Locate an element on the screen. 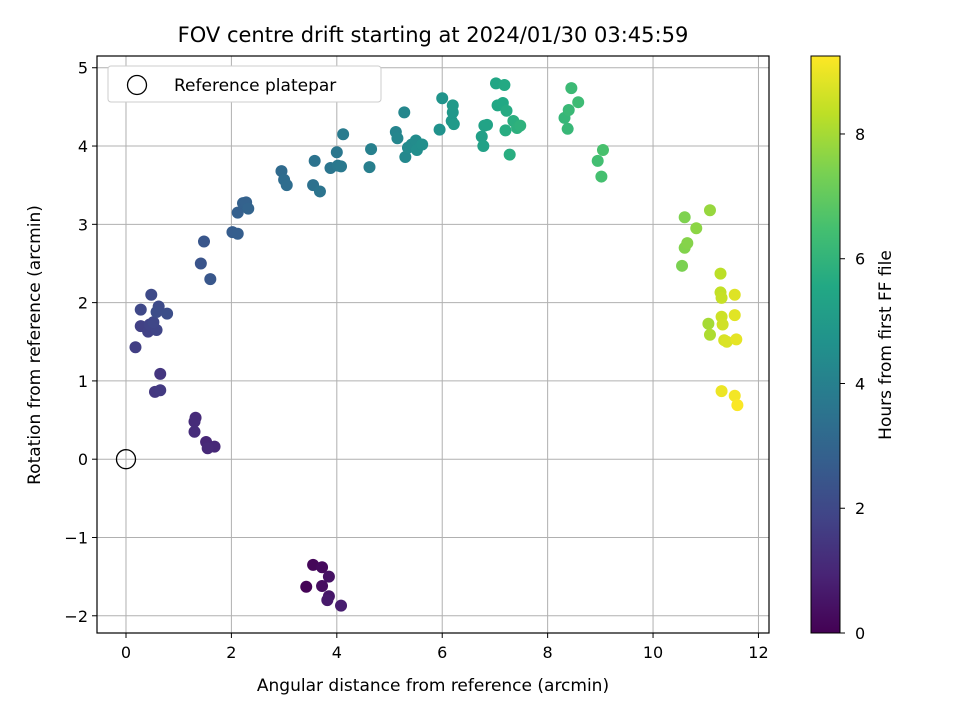 Image resolution: width=960 pixels, height=720 pixels. y-axis-label: Rotation from reference (arcmin) is located at coordinates (35, 345).